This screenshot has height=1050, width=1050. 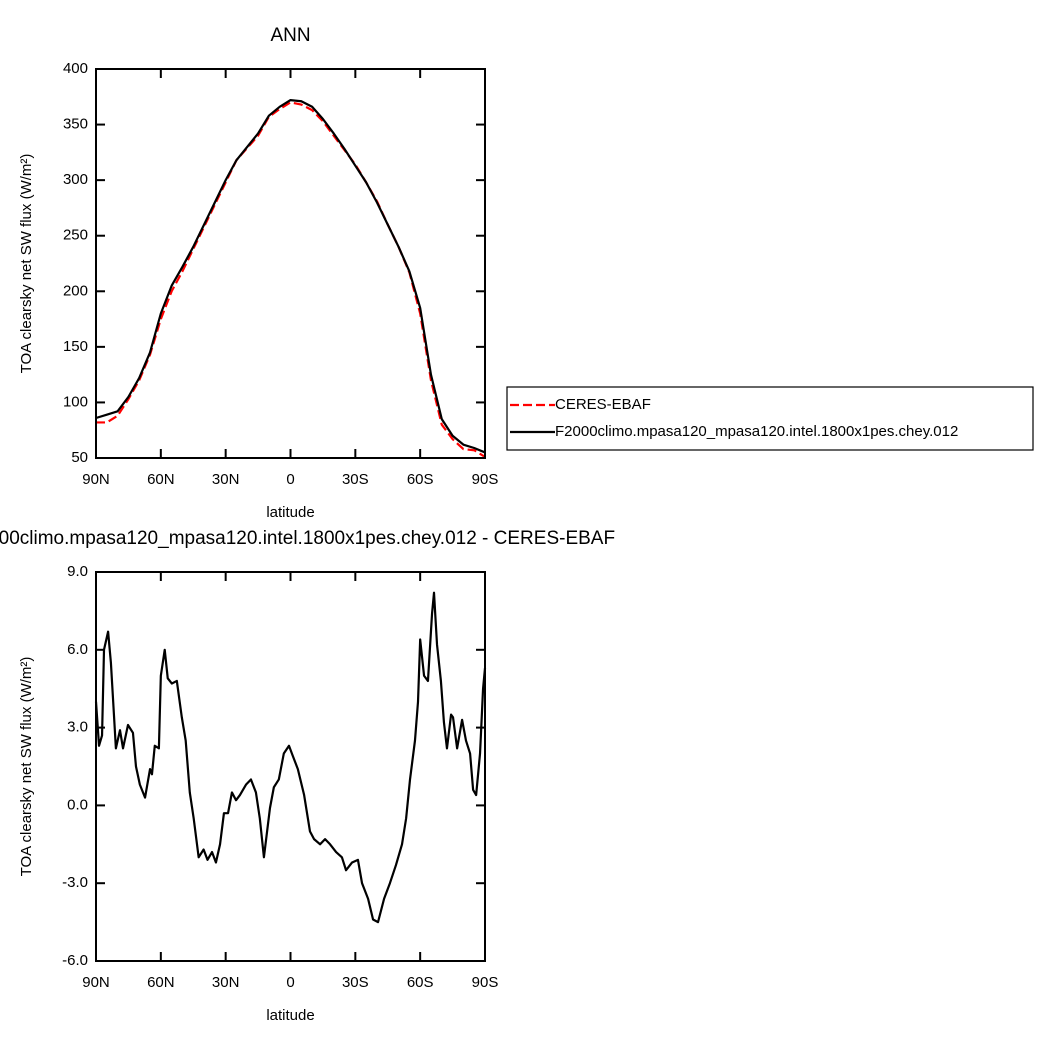 What do you see at coordinates (75, 882) in the screenshot?
I see `y-tick-label: -3.0` at bounding box center [75, 882].